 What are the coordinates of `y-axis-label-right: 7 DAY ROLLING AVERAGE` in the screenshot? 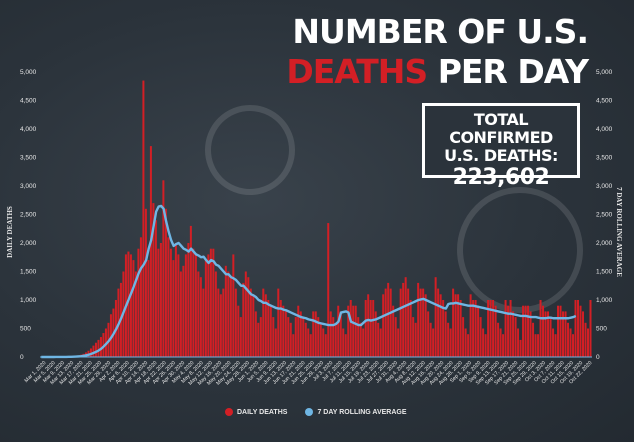 It's located at (619, 232).